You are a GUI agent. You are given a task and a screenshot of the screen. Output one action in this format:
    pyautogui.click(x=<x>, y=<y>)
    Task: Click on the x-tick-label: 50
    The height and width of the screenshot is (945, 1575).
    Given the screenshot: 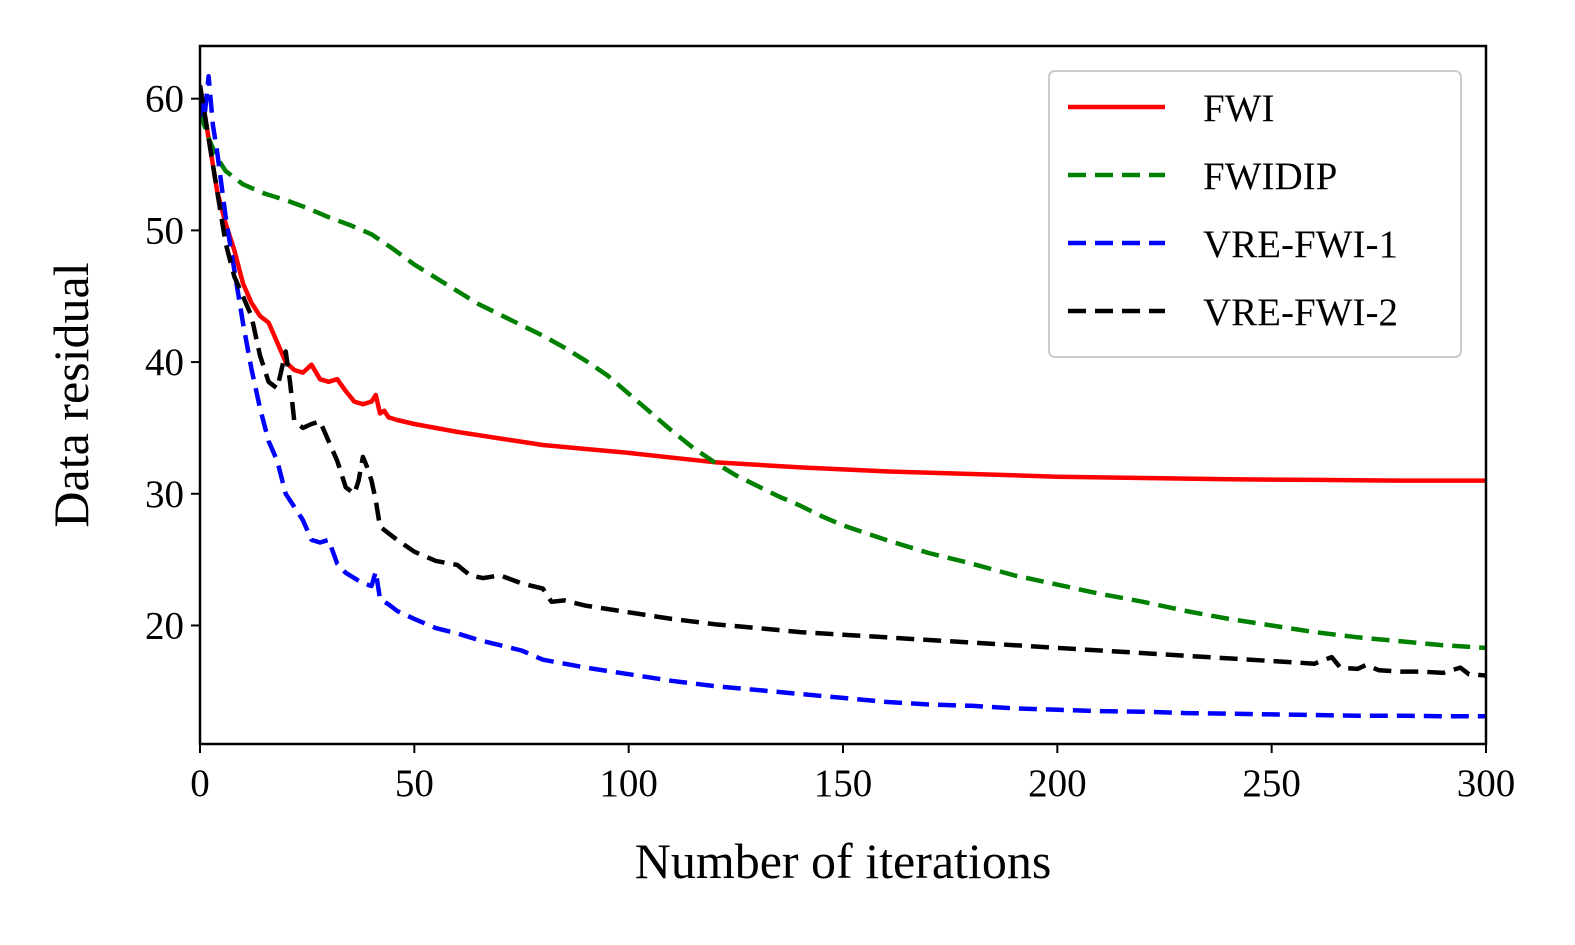 What is the action you would take?
    pyautogui.click(x=414, y=783)
    